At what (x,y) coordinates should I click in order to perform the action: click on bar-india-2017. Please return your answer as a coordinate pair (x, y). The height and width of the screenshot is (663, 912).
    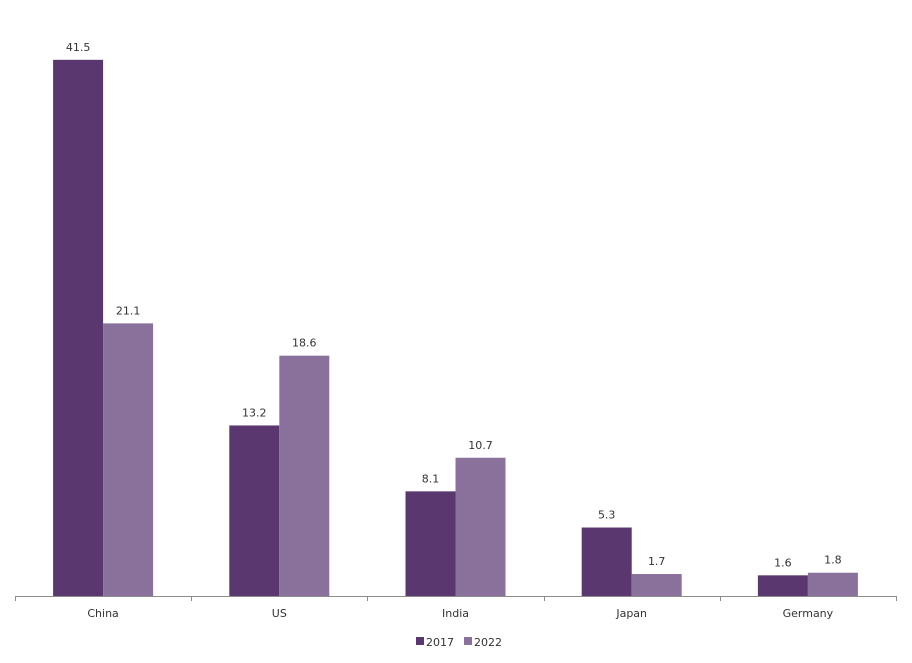
    Looking at the image, I should click on (430, 543).